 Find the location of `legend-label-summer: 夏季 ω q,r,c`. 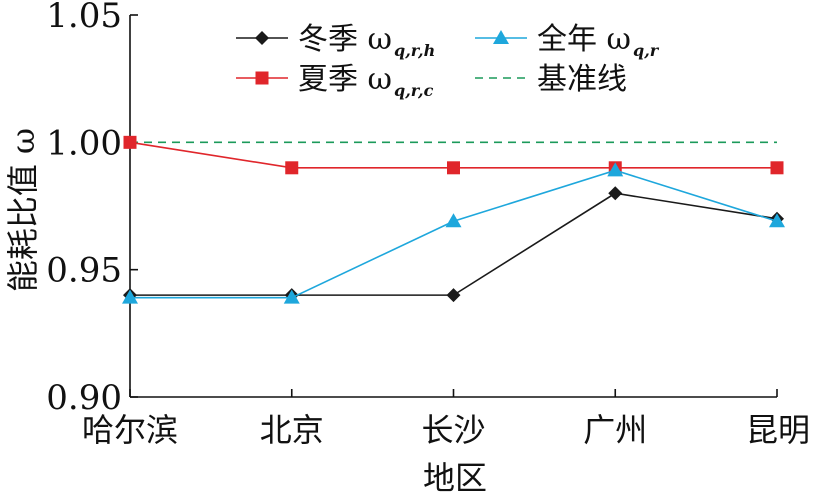

legend-label-summer: 夏季 ω q,r,c is located at coordinates (366, 81).